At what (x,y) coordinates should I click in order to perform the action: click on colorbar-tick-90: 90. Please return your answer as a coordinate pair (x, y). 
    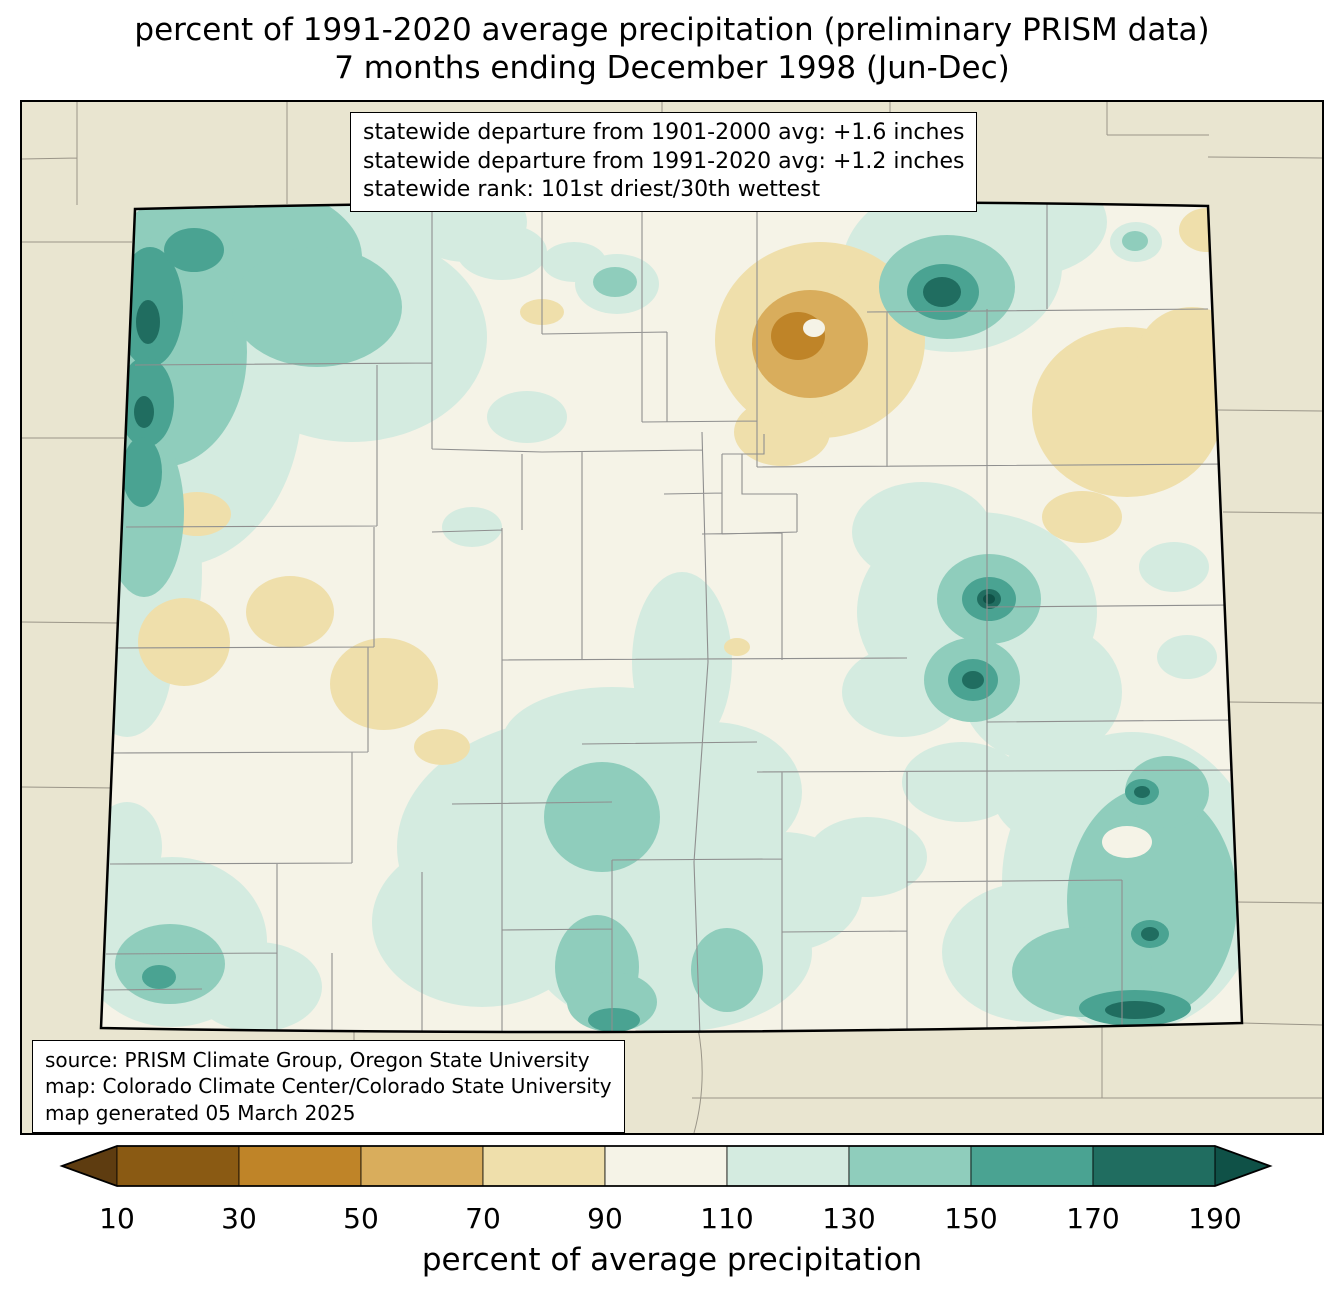
    Looking at the image, I should click on (605, 1218).